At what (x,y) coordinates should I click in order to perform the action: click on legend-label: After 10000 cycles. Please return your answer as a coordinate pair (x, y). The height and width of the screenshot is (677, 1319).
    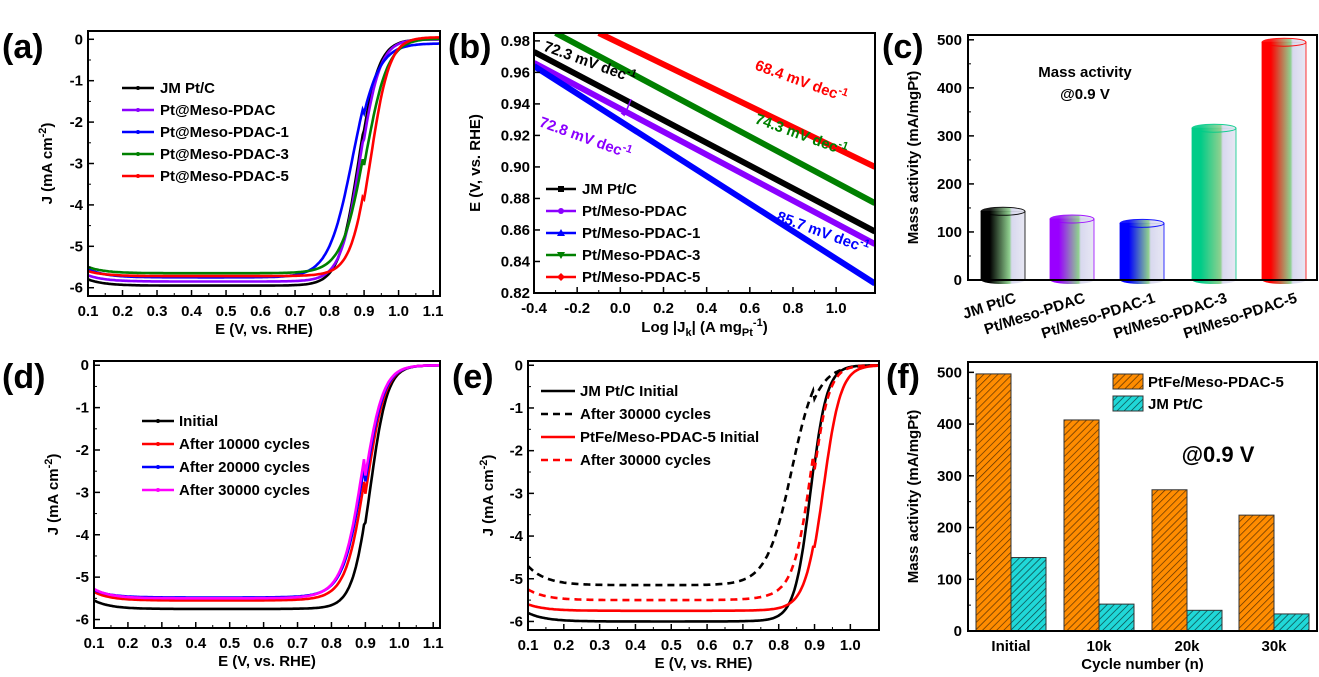
    Looking at the image, I should click on (244, 444).